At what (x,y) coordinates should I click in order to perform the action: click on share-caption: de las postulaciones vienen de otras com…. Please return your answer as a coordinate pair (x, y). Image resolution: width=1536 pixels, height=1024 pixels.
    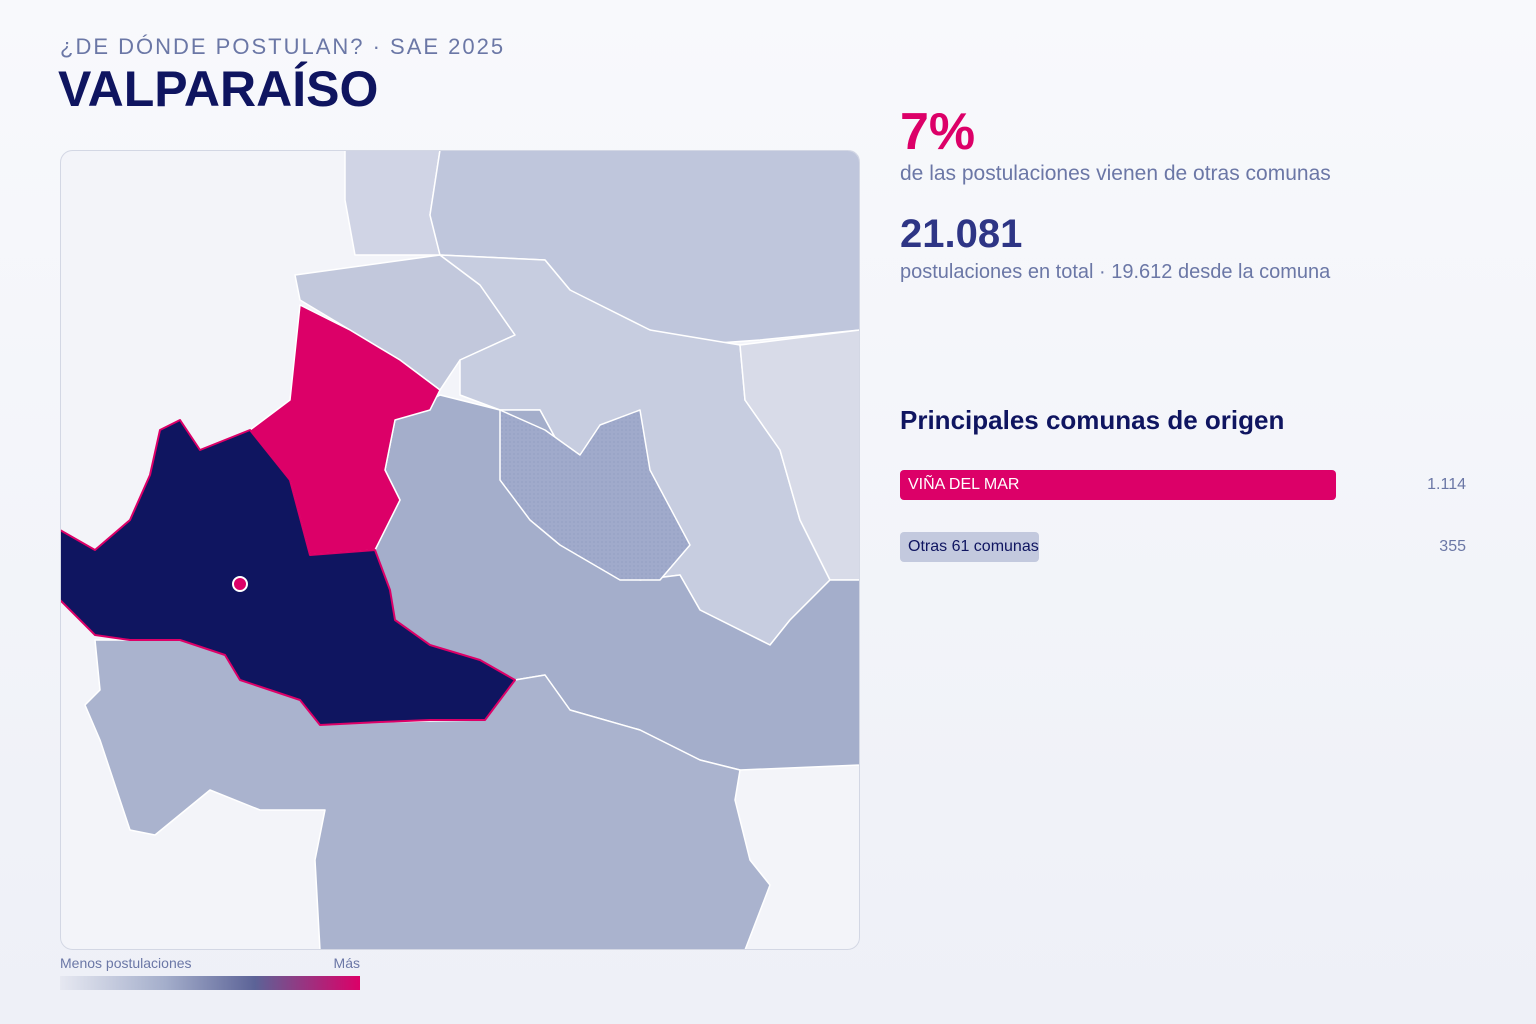
    Looking at the image, I should click on (1115, 173).